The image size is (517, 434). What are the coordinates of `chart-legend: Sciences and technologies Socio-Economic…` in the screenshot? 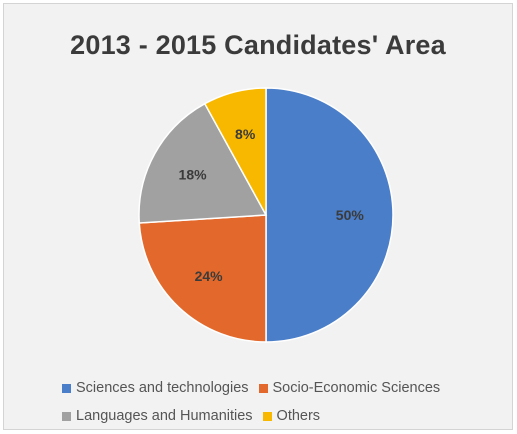 It's located at (282, 402).